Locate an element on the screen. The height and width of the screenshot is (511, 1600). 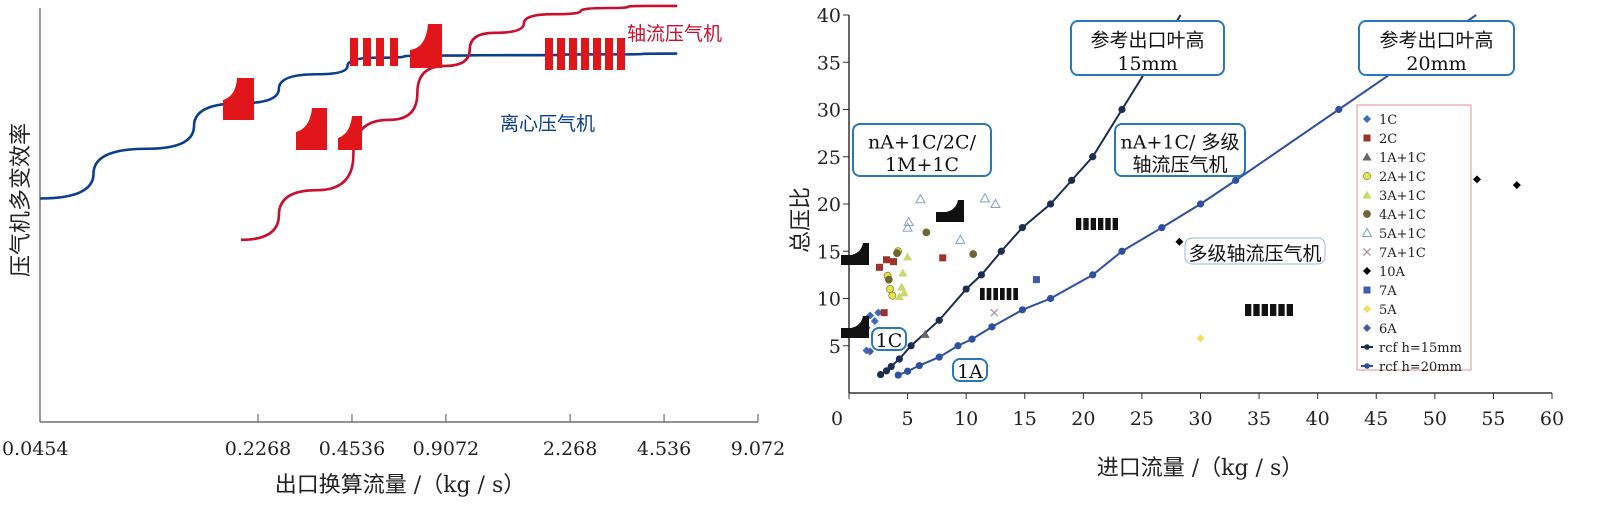
x-tick-label: 0.2268 is located at coordinates (258, 449).